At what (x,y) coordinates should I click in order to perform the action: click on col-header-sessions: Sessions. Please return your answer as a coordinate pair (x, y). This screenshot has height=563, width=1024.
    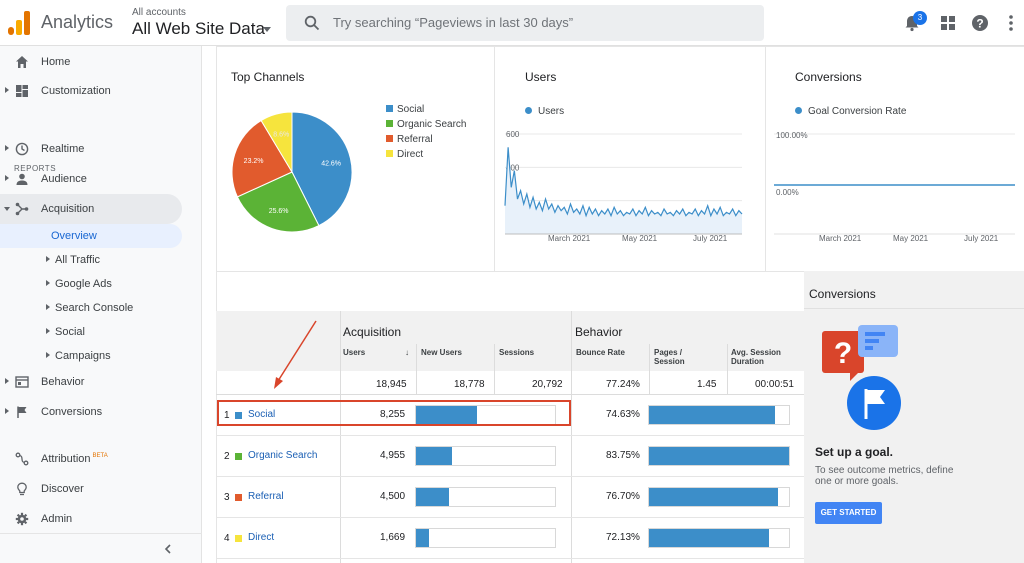
    Looking at the image, I should click on (517, 352).